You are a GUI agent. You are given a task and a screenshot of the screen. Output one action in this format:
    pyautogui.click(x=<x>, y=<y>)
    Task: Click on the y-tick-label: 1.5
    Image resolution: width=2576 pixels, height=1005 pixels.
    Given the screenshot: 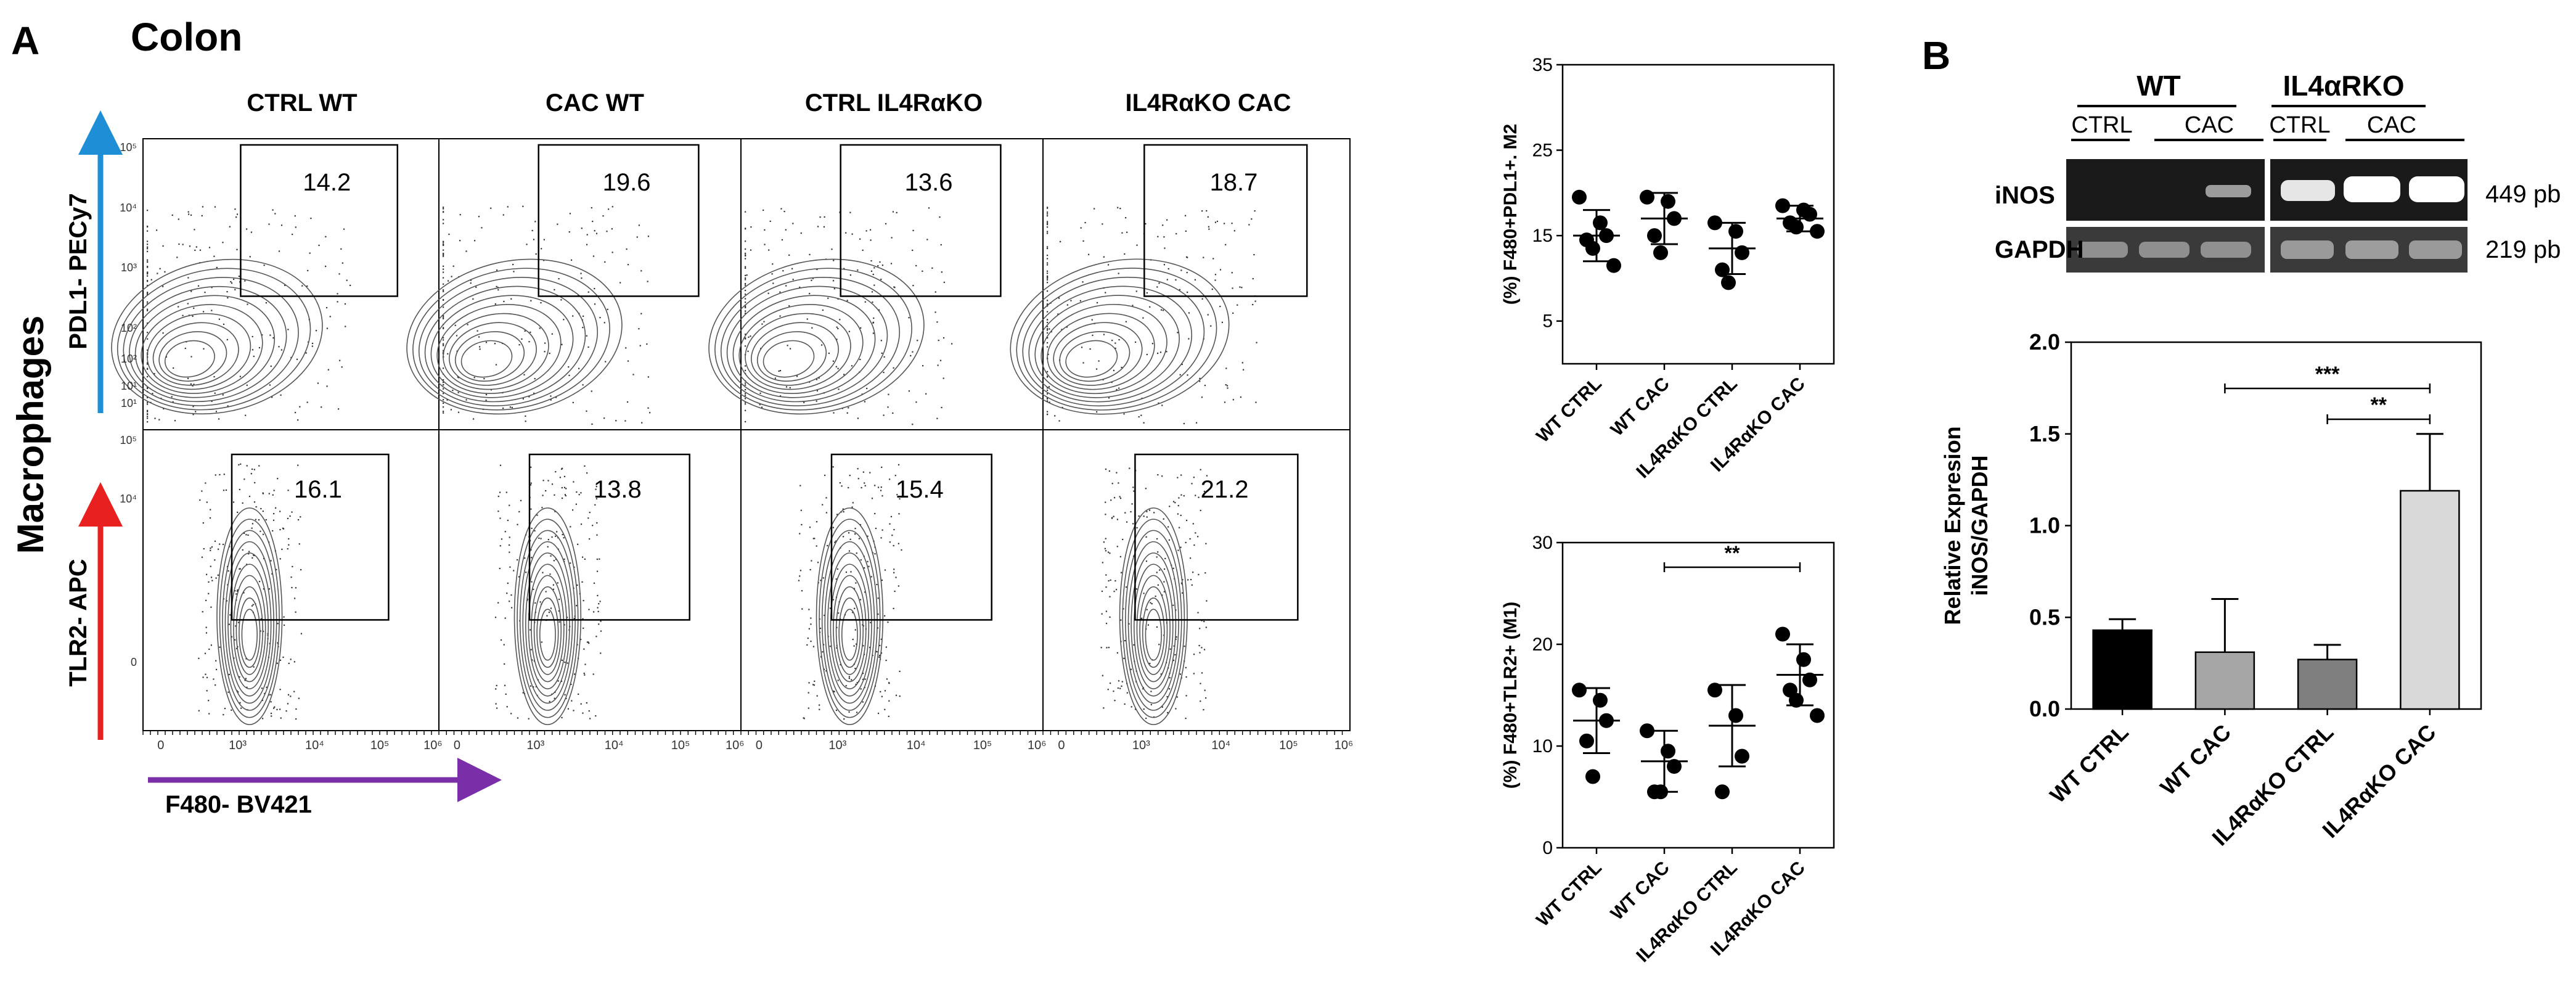 What is the action you would take?
    pyautogui.click(x=2044, y=433)
    